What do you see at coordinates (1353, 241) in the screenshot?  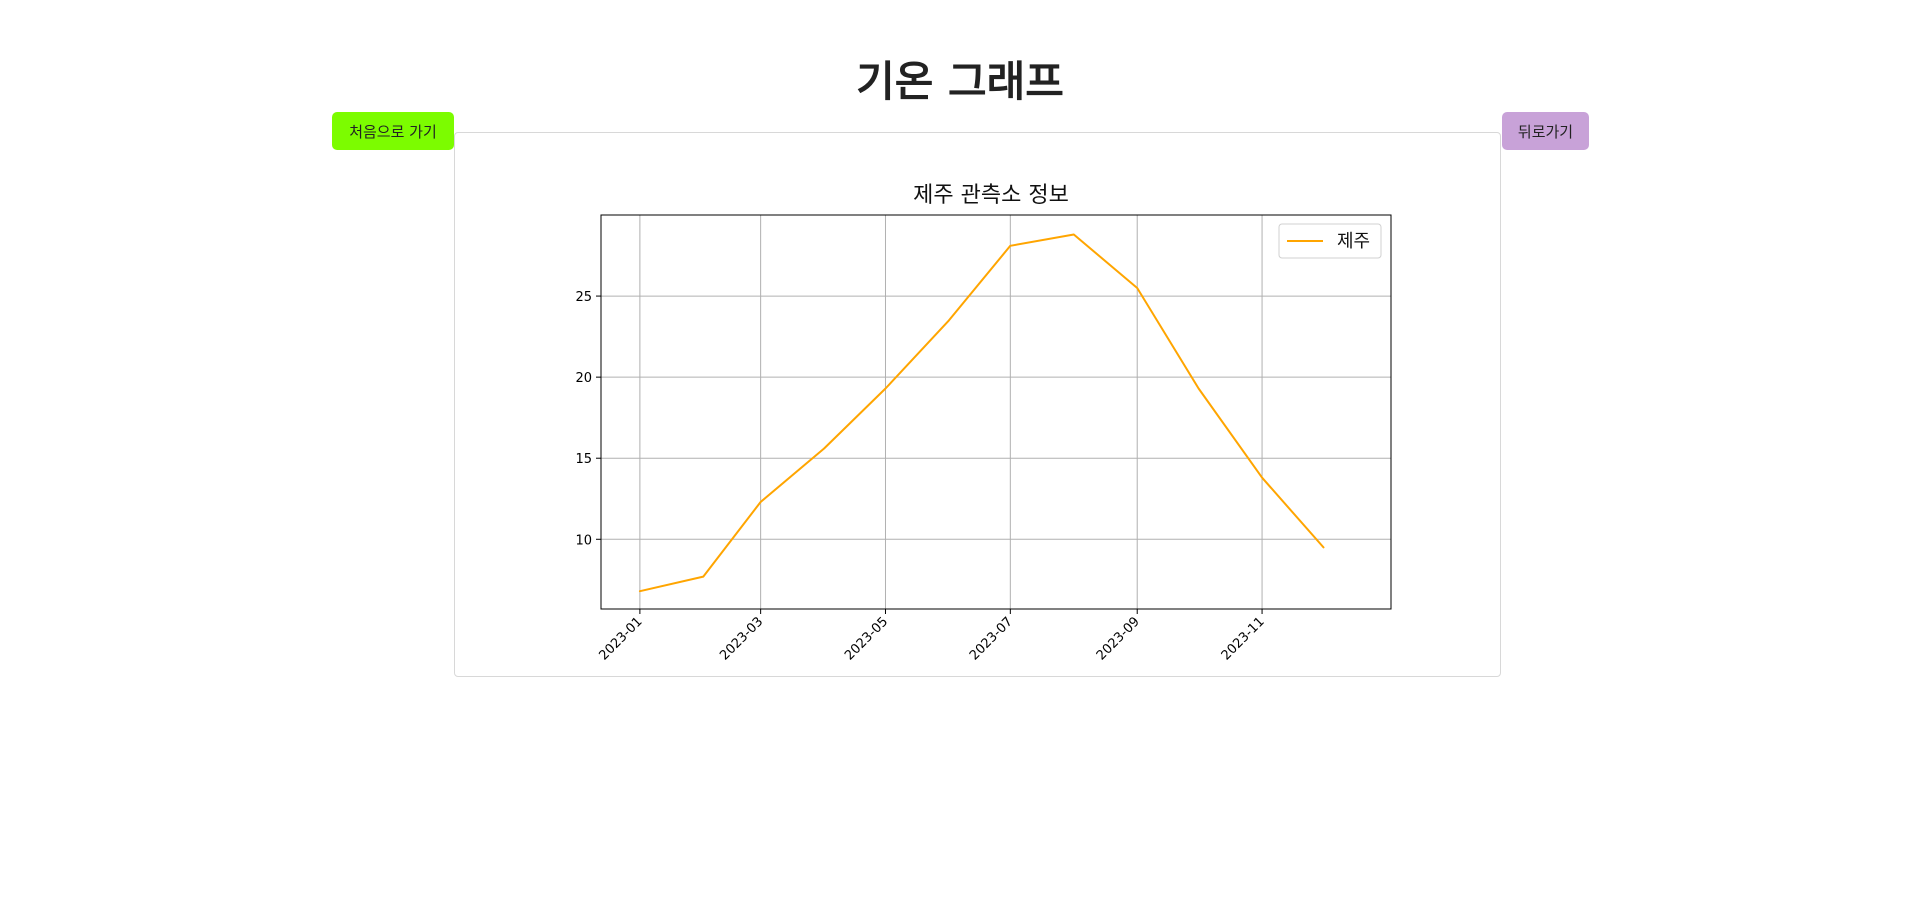 I see `legend-label: 제주` at bounding box center [1353, 241].